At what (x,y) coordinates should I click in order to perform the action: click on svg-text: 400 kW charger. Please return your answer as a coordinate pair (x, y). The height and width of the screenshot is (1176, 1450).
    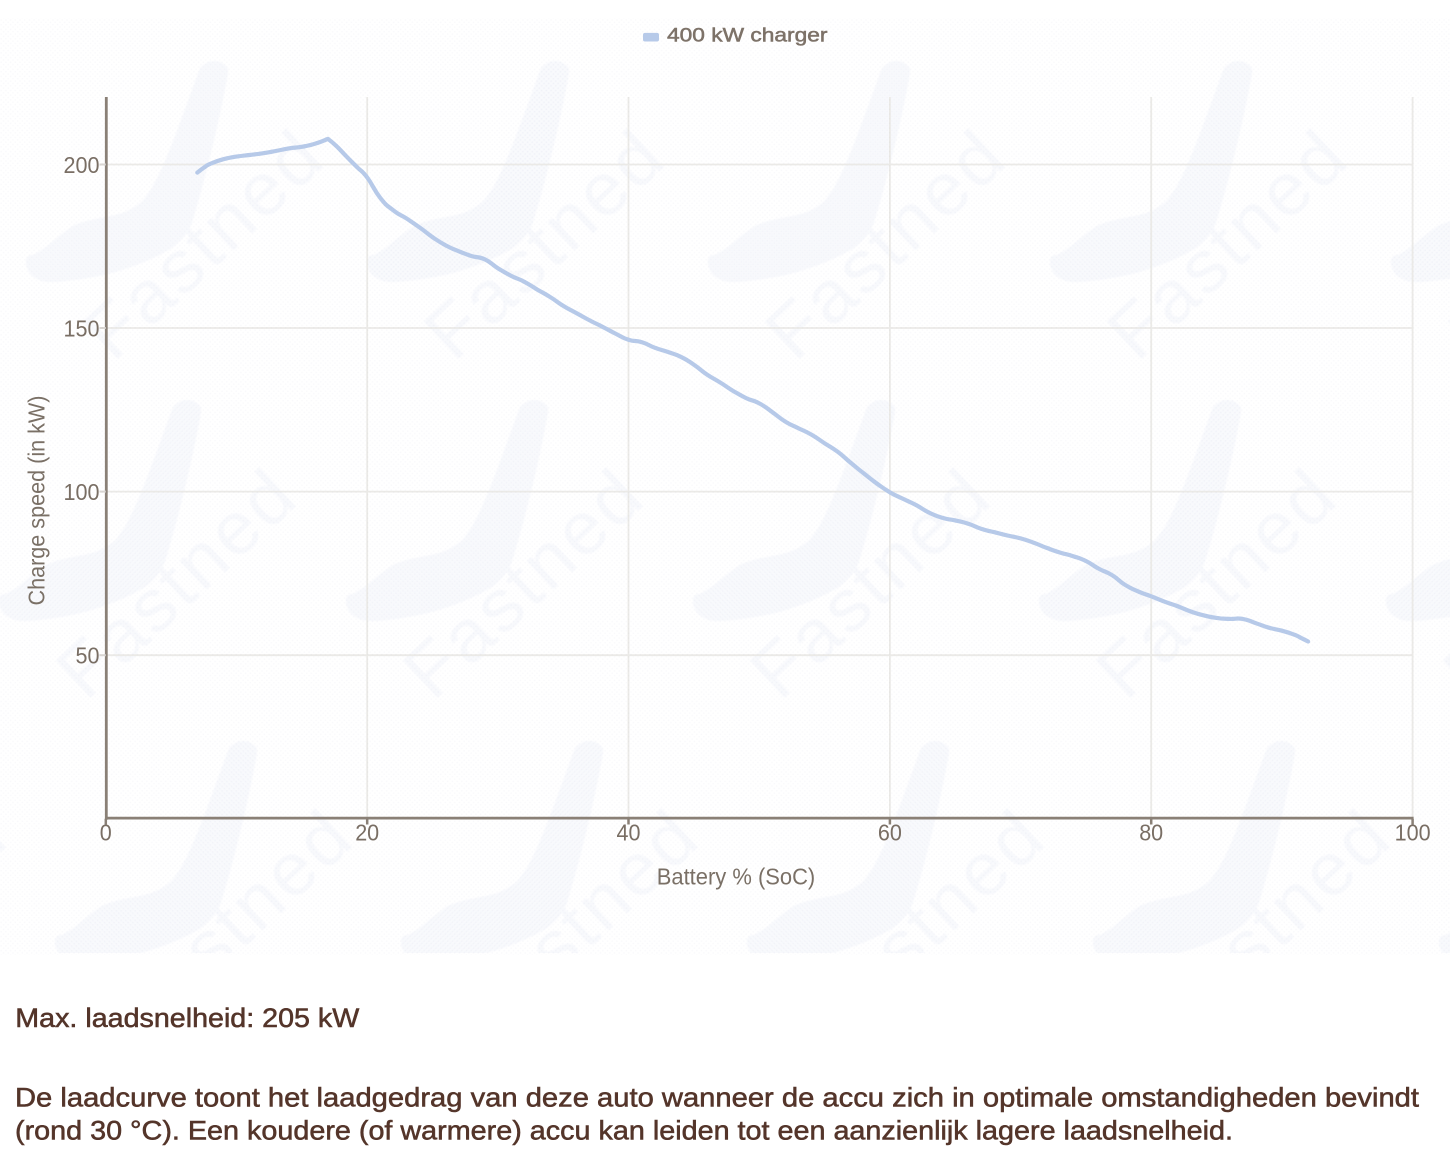
    Looking at the image, I should click on (747, 36).